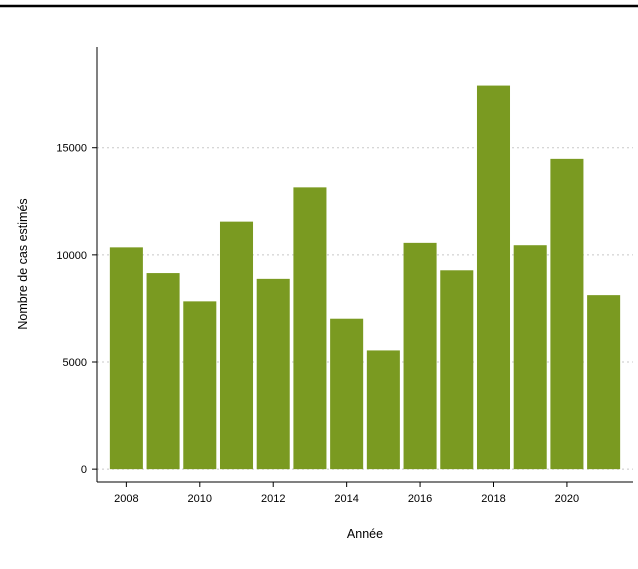 This screenshot has height=569, width=638. I want to click on y-tick-label: 5000, so click(75, 363).